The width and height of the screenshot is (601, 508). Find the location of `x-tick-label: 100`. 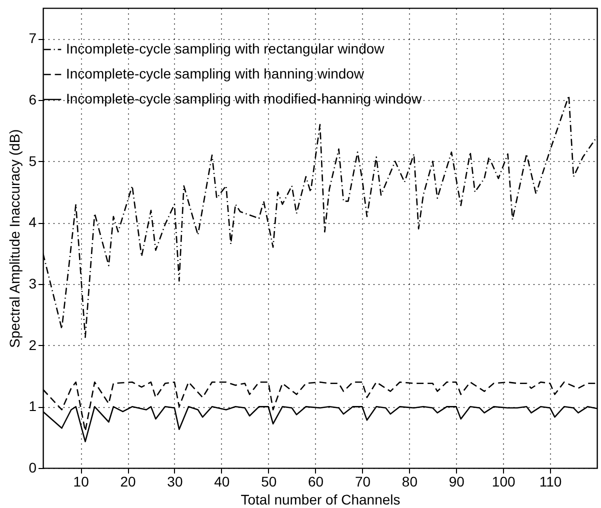

x-tick-label: 100 is located at coordinates (504, 482).